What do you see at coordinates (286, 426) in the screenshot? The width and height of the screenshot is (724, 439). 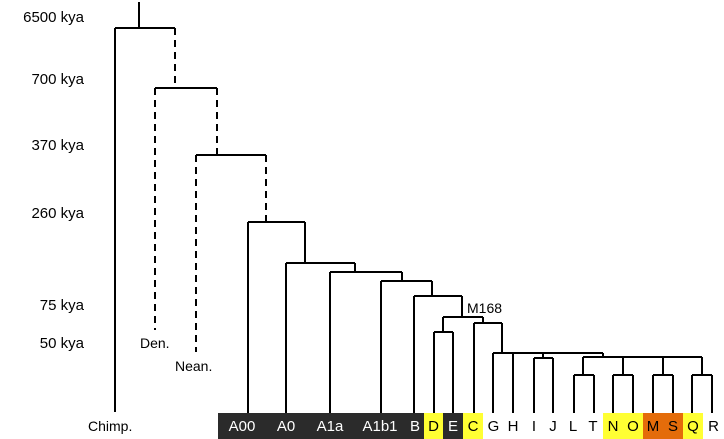 I see `haplogroup-a0: A0` at bounding box center [286, 426].